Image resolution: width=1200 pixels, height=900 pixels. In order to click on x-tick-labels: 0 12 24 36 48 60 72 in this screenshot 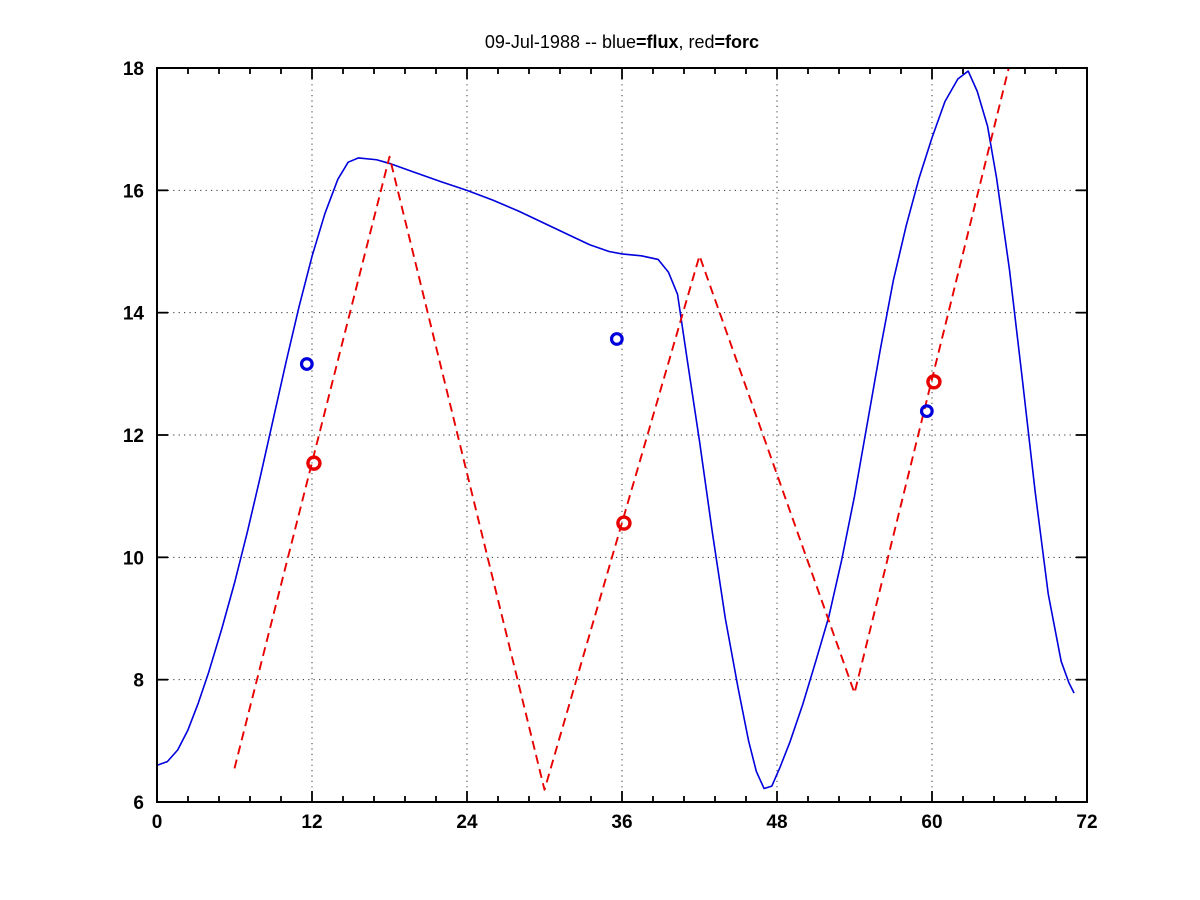, I will do `click(625, 822)`.